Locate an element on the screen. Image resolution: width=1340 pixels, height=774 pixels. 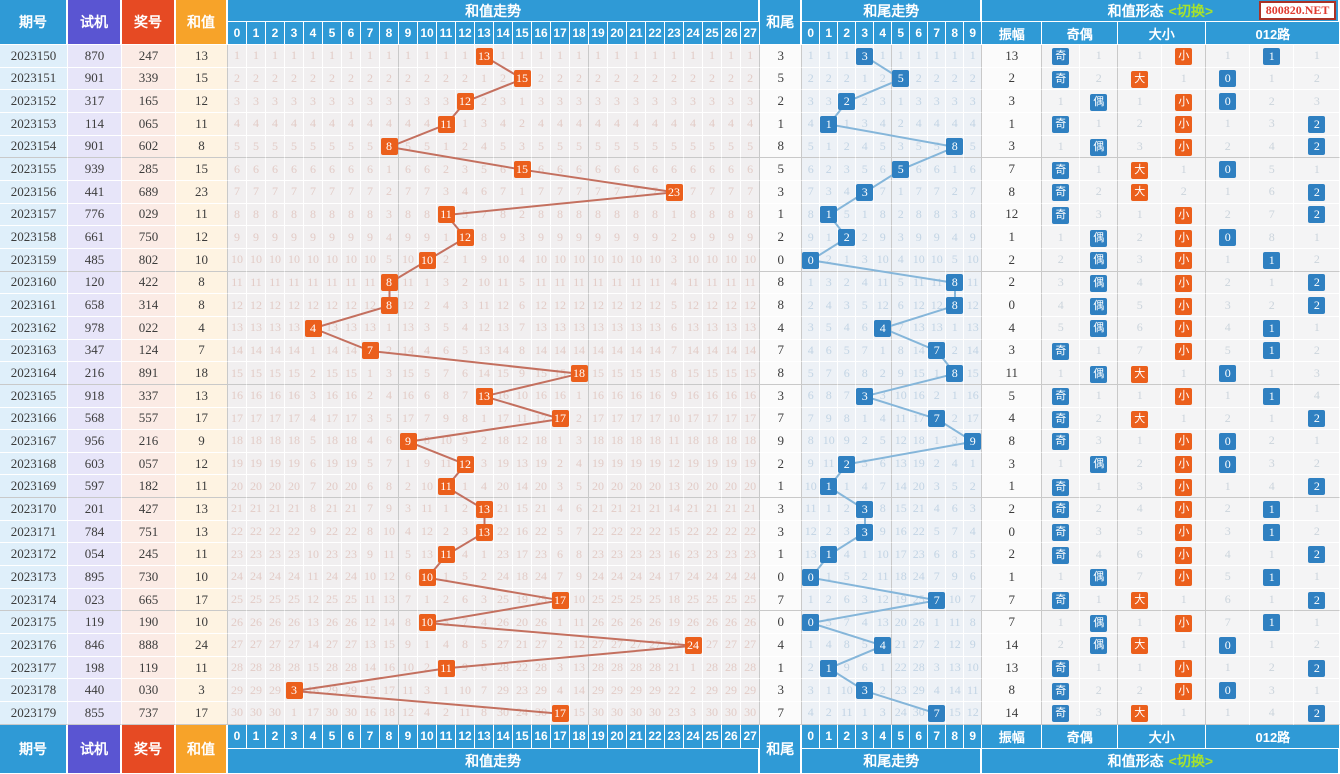
sum-col-header: 14 is located at coordinates (503, 33).